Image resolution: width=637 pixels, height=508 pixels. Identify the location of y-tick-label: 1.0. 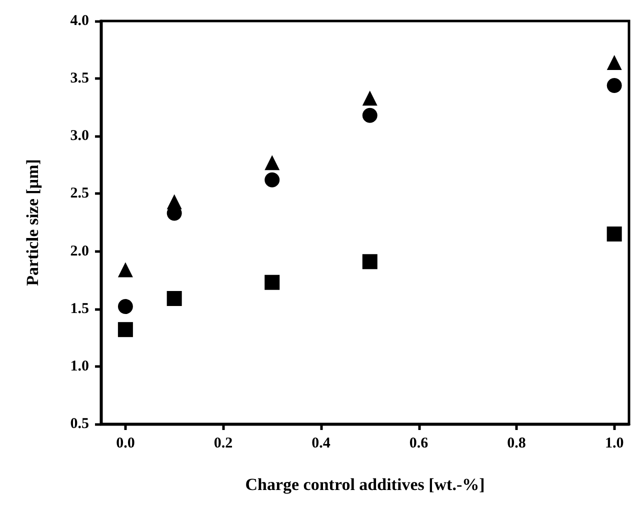
(79, 366).